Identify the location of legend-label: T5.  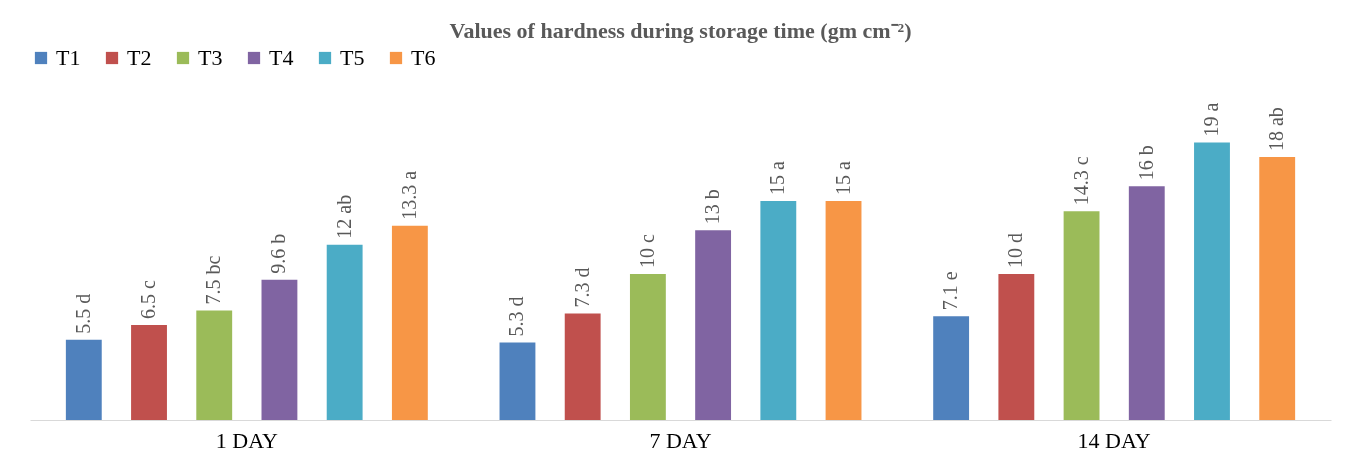
(352, 57).